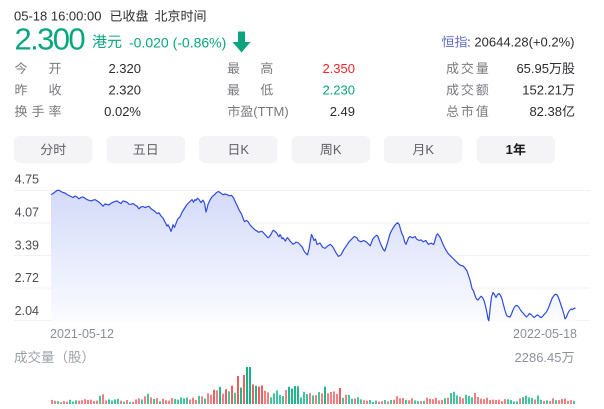 This screenshot has height=409, width=604. What do you see at coordinates (27, 278) in the screenshot?
I see `svg-text: 2.72` at bounding box center [27, 278].